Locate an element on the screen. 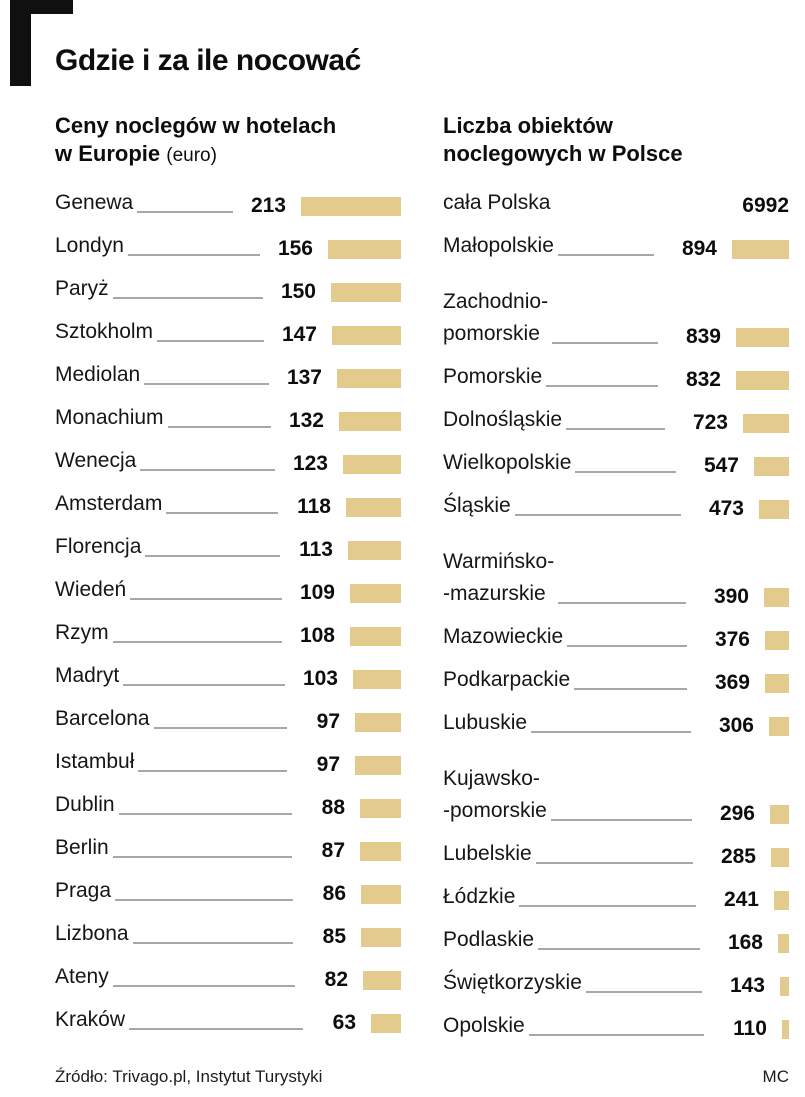 This screenshot has width=805, height=1097. row-label: Genewa is located at coordinates (94, 202).